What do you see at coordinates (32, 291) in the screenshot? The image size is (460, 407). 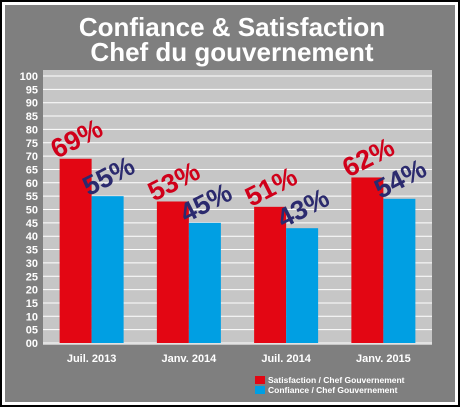 I see `y-tick-label: 20` at bounding box center [32, 291].